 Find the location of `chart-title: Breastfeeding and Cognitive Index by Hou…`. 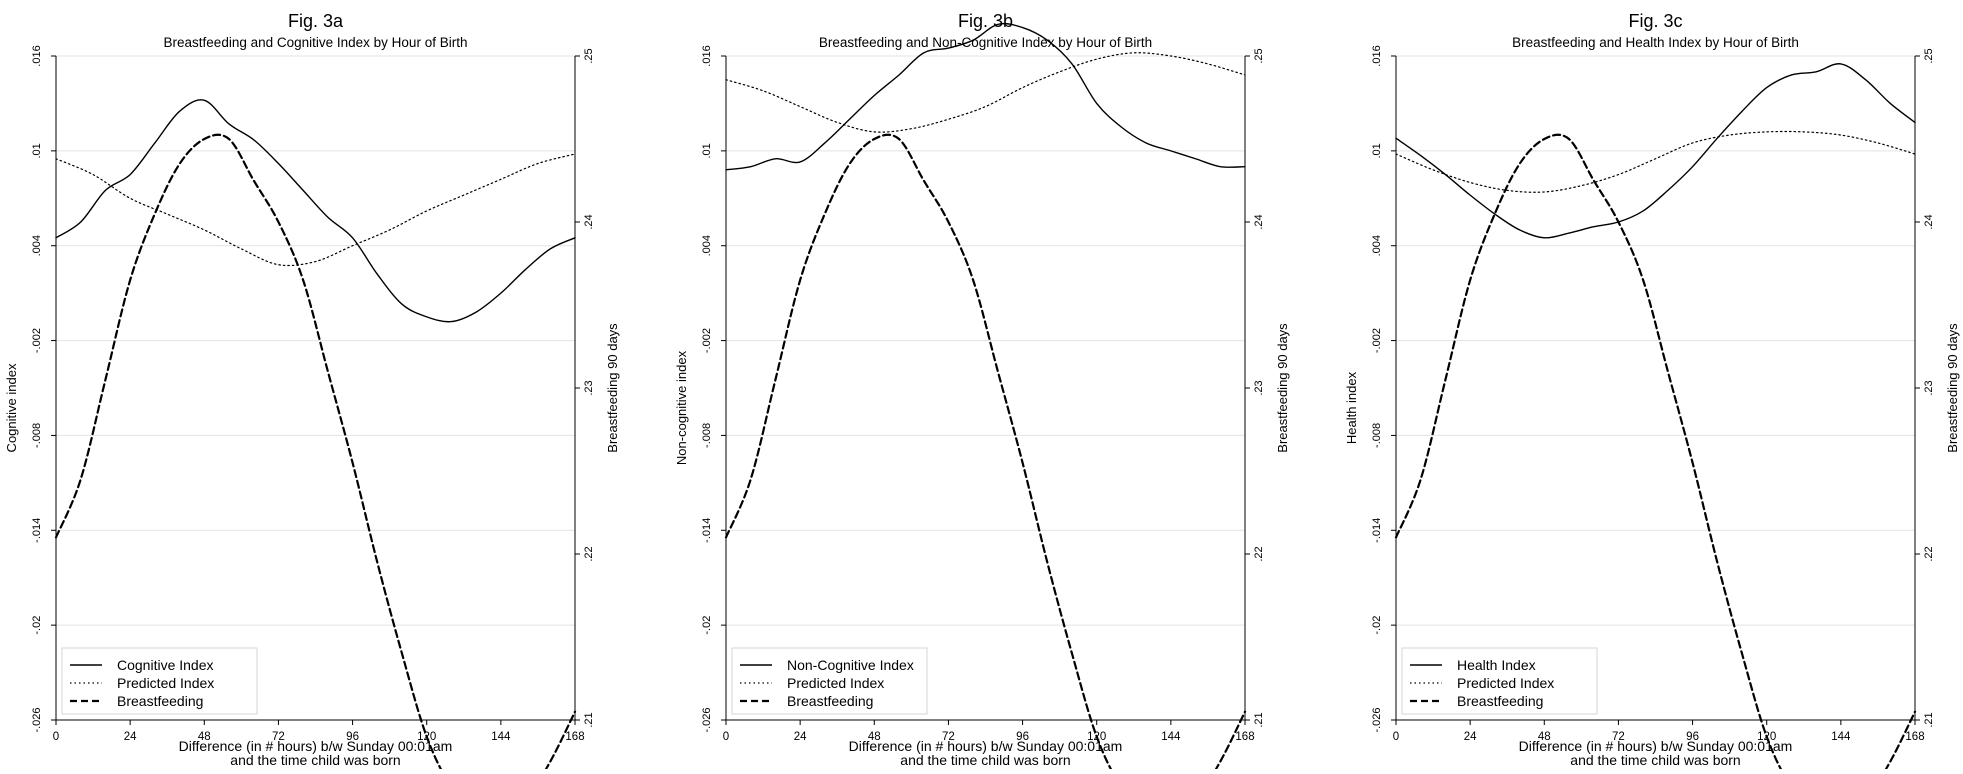

chart-title: Breastfeeding and Cognitive Index by Hou… is located at coordinates (316, 42).